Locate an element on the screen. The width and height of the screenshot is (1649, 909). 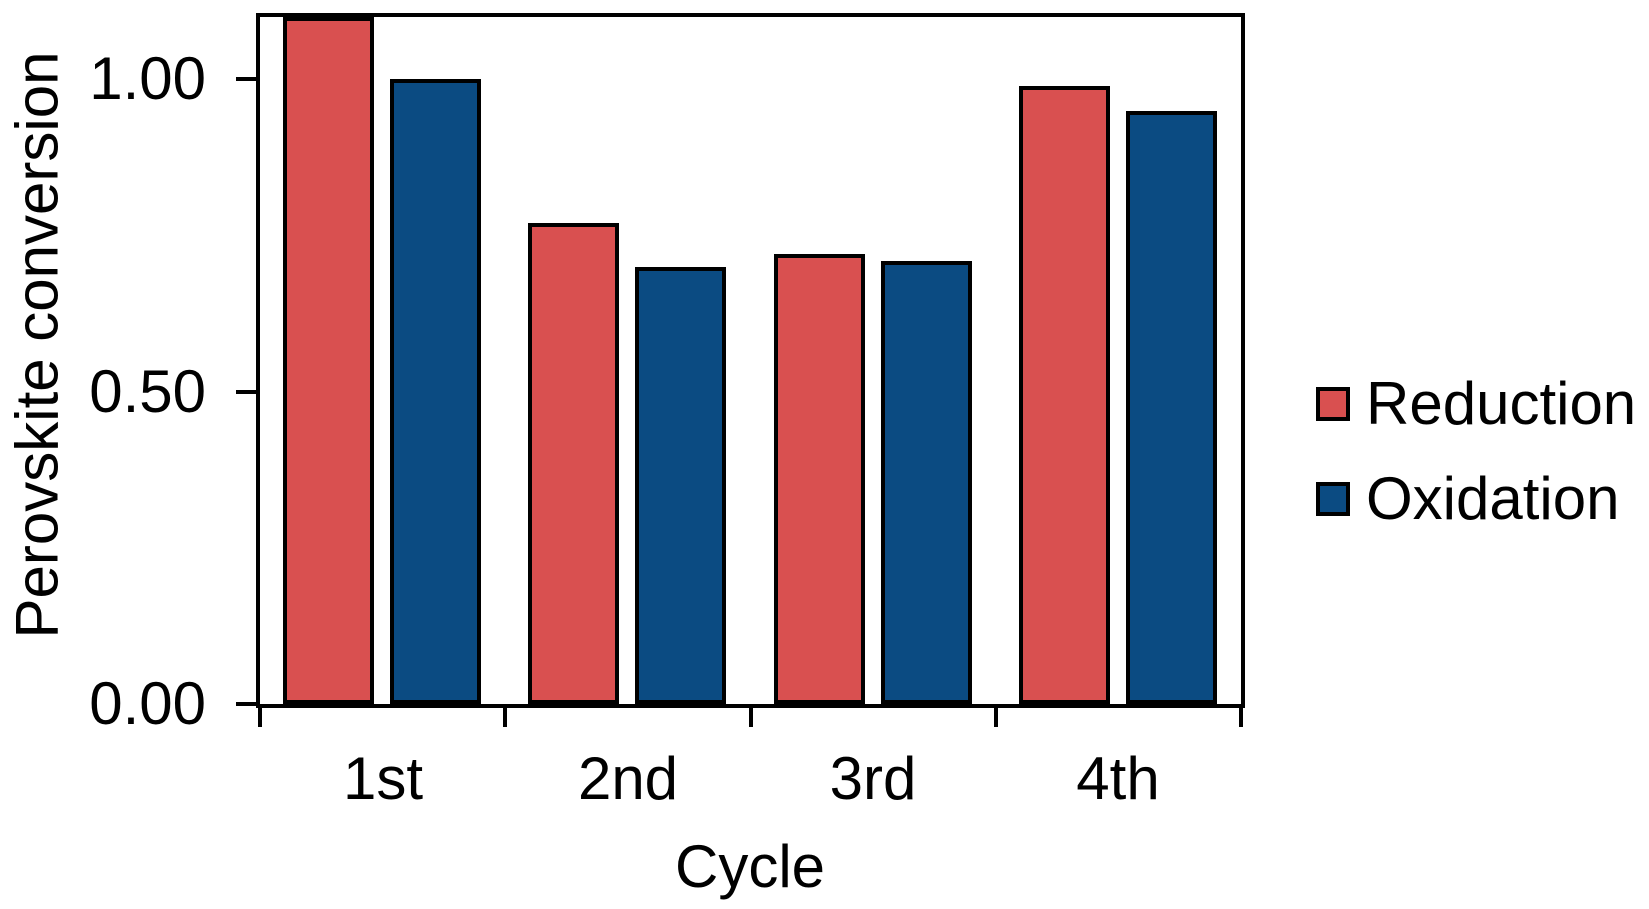
legend-item-reduction: Reduction is located at coordinates (1476, 404).